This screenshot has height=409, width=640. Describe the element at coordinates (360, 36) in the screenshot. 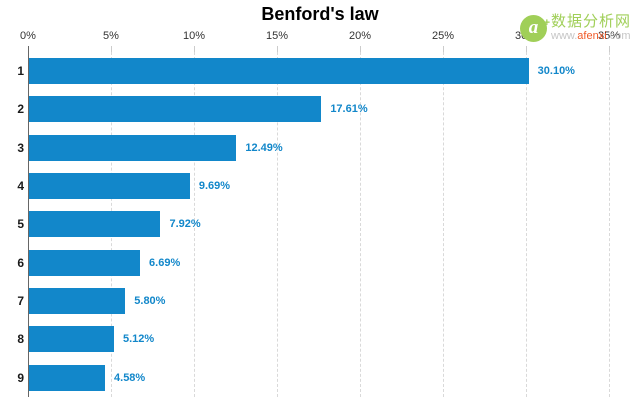

I see `x-axis-tick-label: 20%` at that location.